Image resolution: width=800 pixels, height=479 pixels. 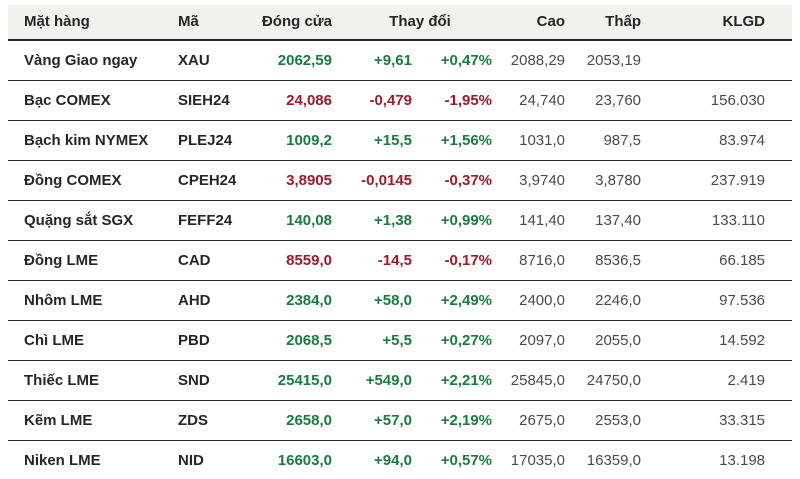 What do you see at coordinates (89, 220) in the screenshot?
I see `commodity-name: Quặng sắt SGX` at bounding box center [89, 220].